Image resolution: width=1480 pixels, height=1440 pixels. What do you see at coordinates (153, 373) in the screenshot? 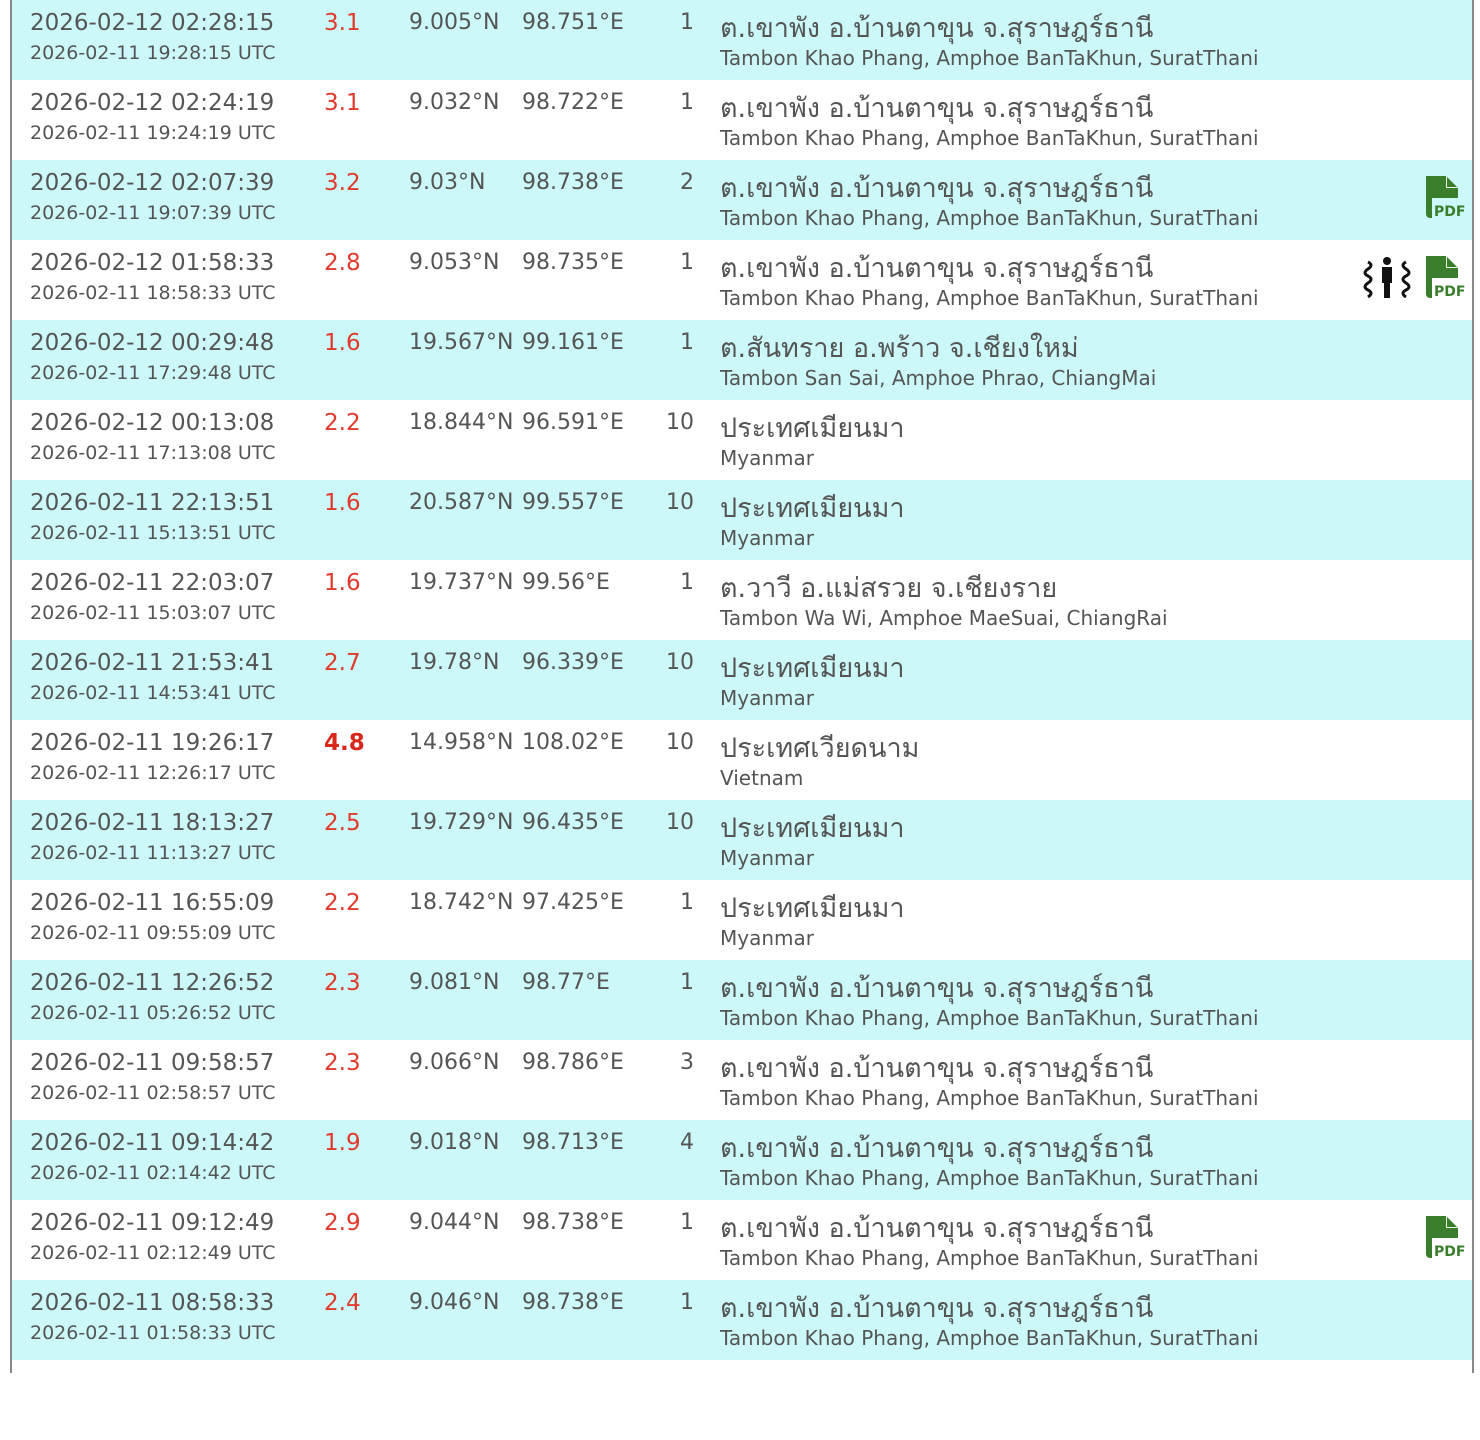
I see `utc-time: 2026-02-11 17:29:48 UTC` at bounding box center [153, 373].